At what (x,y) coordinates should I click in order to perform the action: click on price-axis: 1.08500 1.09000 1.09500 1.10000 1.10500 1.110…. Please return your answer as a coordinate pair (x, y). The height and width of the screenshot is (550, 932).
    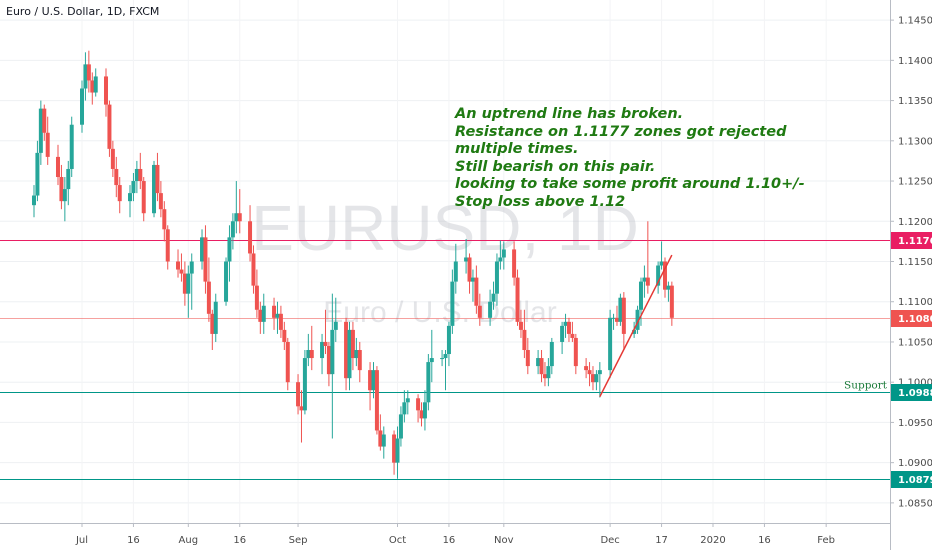
    Looking at the image, I should click on (911, 275).